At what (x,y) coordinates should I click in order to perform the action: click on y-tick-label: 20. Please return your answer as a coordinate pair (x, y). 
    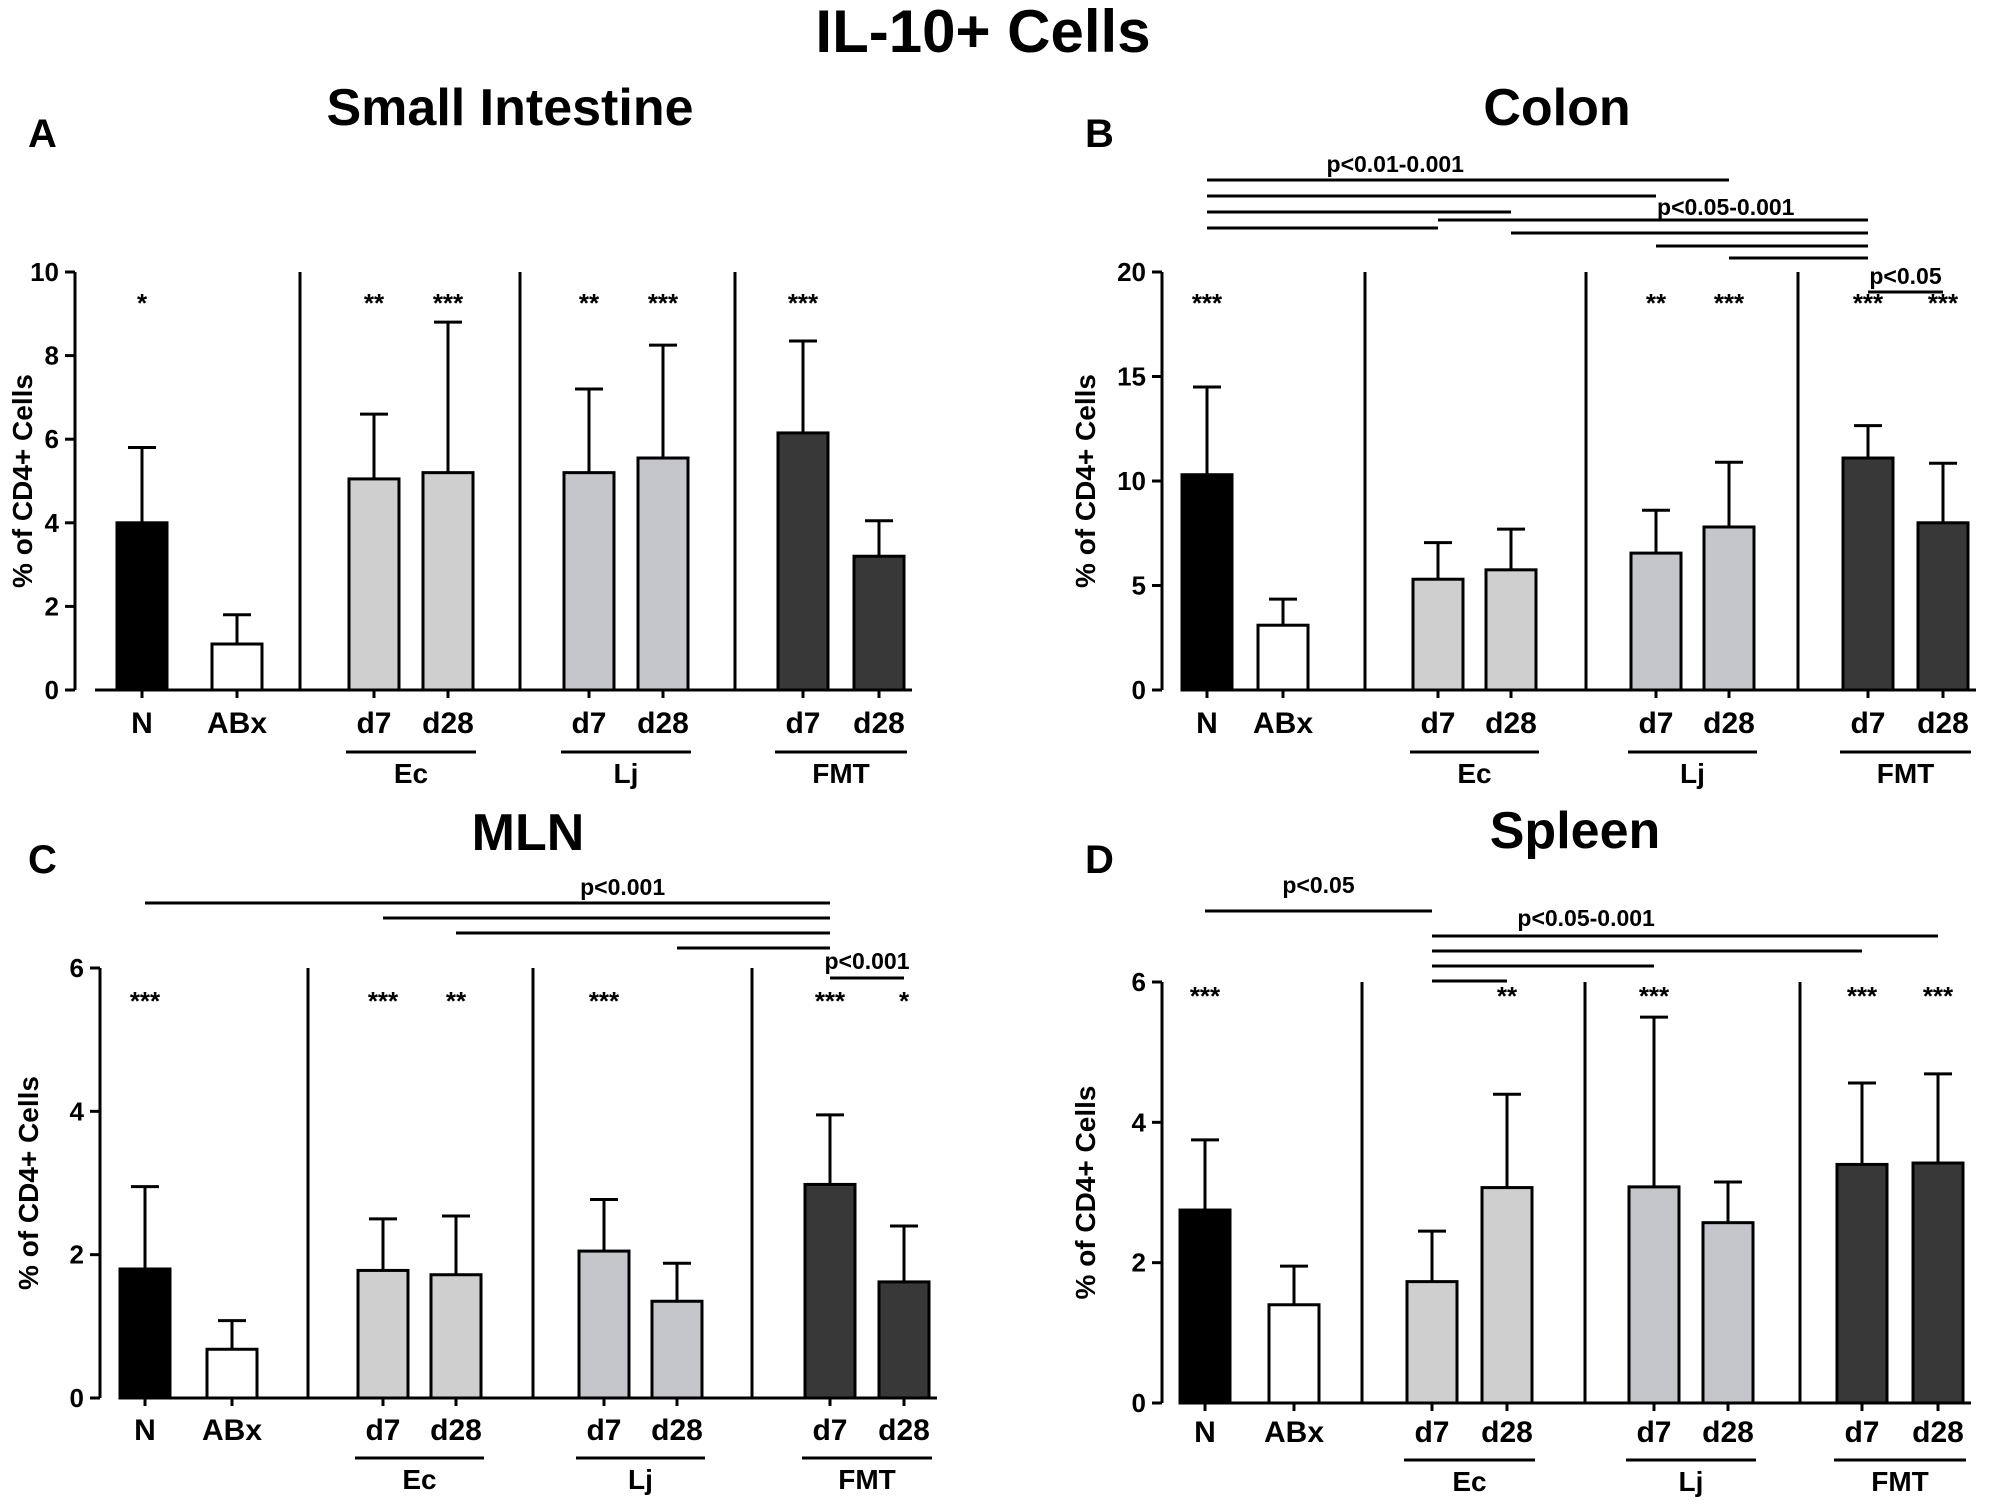
    Looking at the image, I should click on (1131, 272).